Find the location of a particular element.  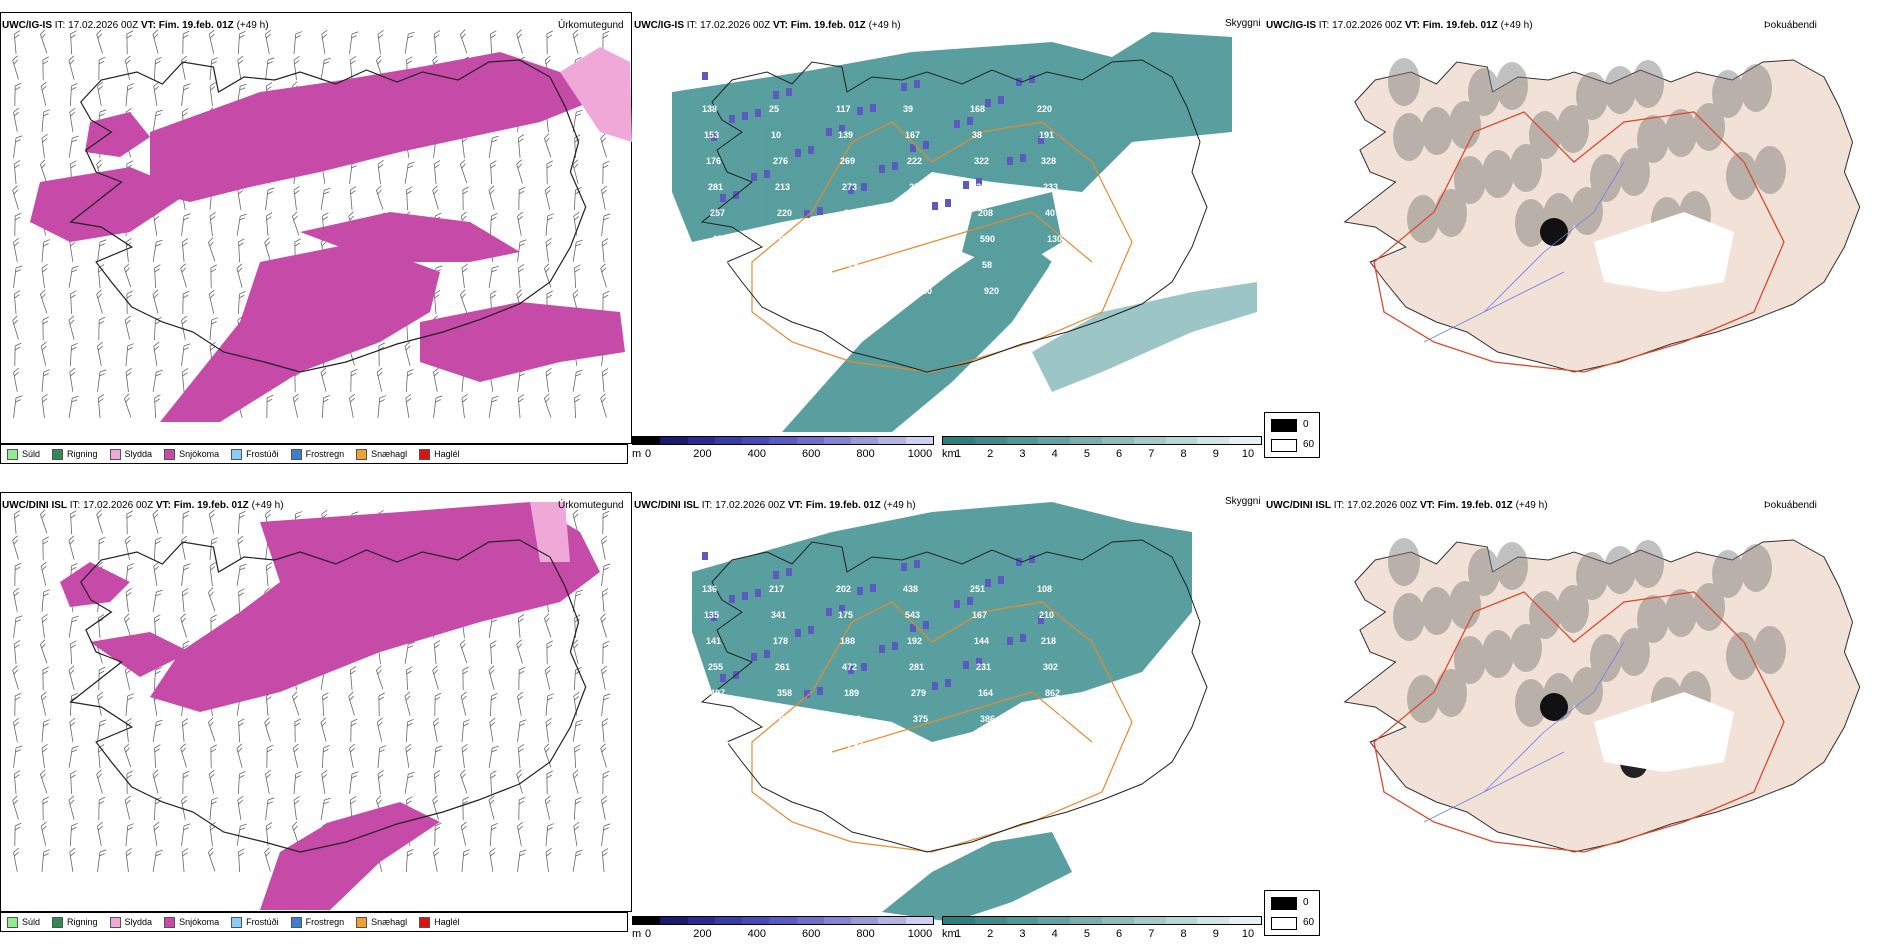

colorbar-unit: km is located at coordinates (949, 934).